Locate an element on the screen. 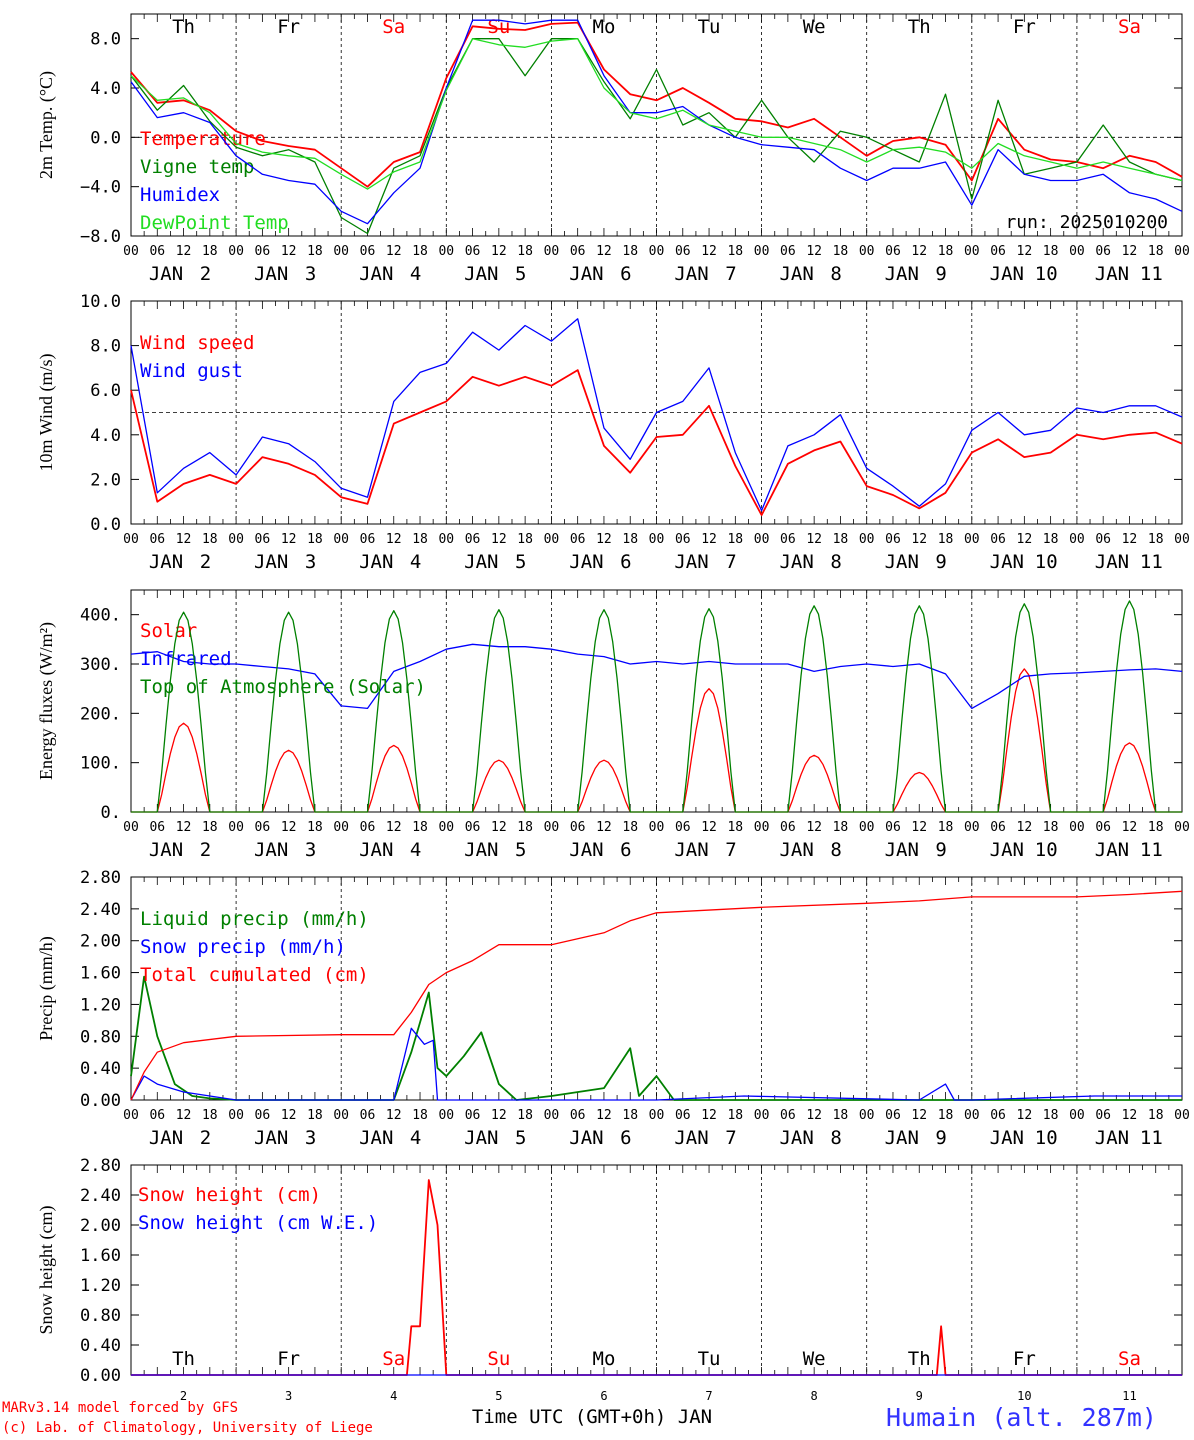  run-annotation: run: 2025010200 is located at coordinates (1086, 222).